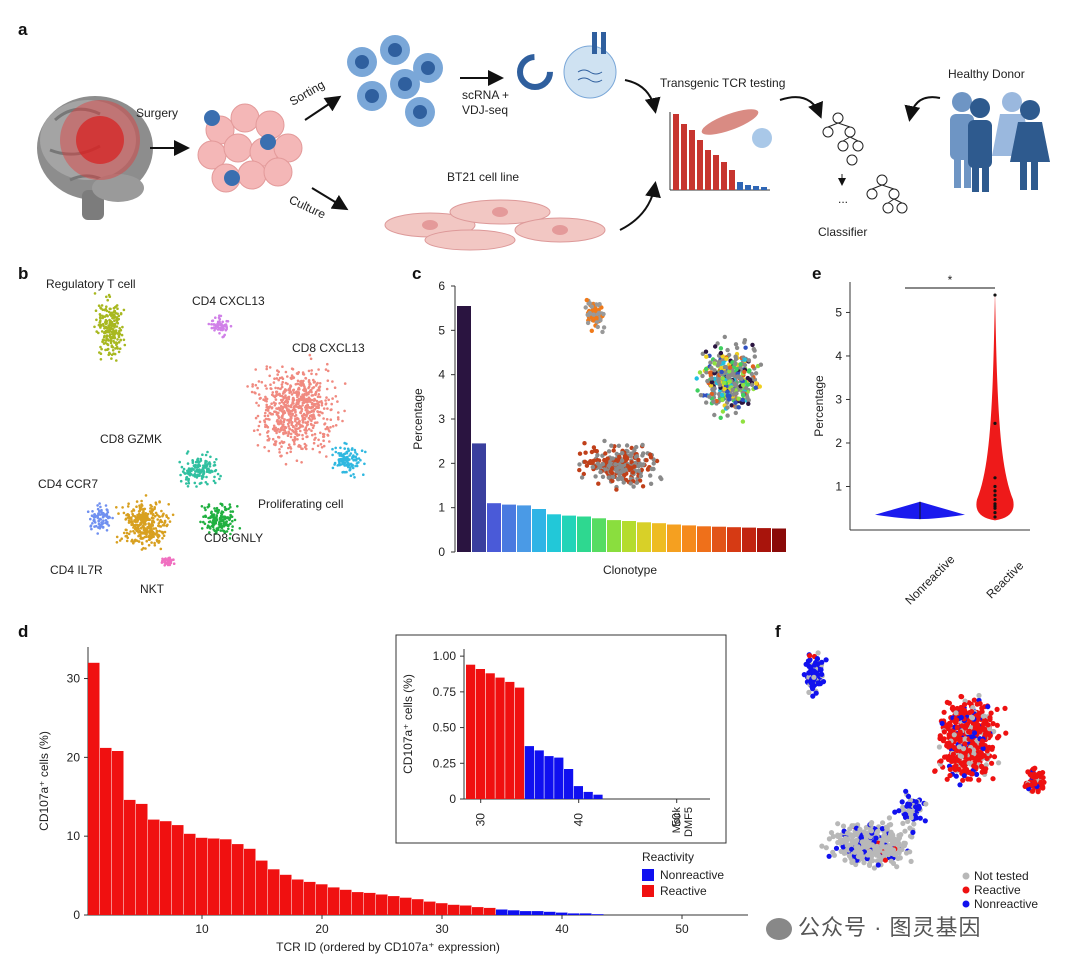 Image resolution: width=1080 pixels, height=969 pixels. What do you see at coordinates (228, 301) in the screenshot?
I see `cluster-label-cd4-cxcl13: CD4 CXCL13` at bounding box center [228, 301].